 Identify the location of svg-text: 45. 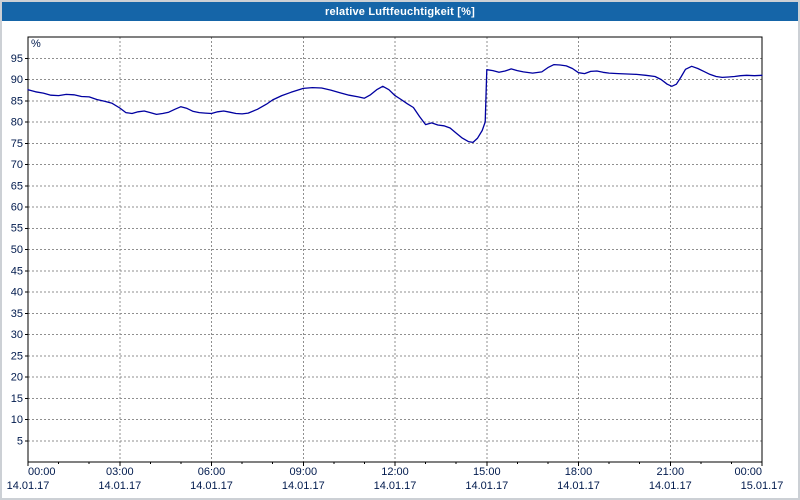
(17, 271).